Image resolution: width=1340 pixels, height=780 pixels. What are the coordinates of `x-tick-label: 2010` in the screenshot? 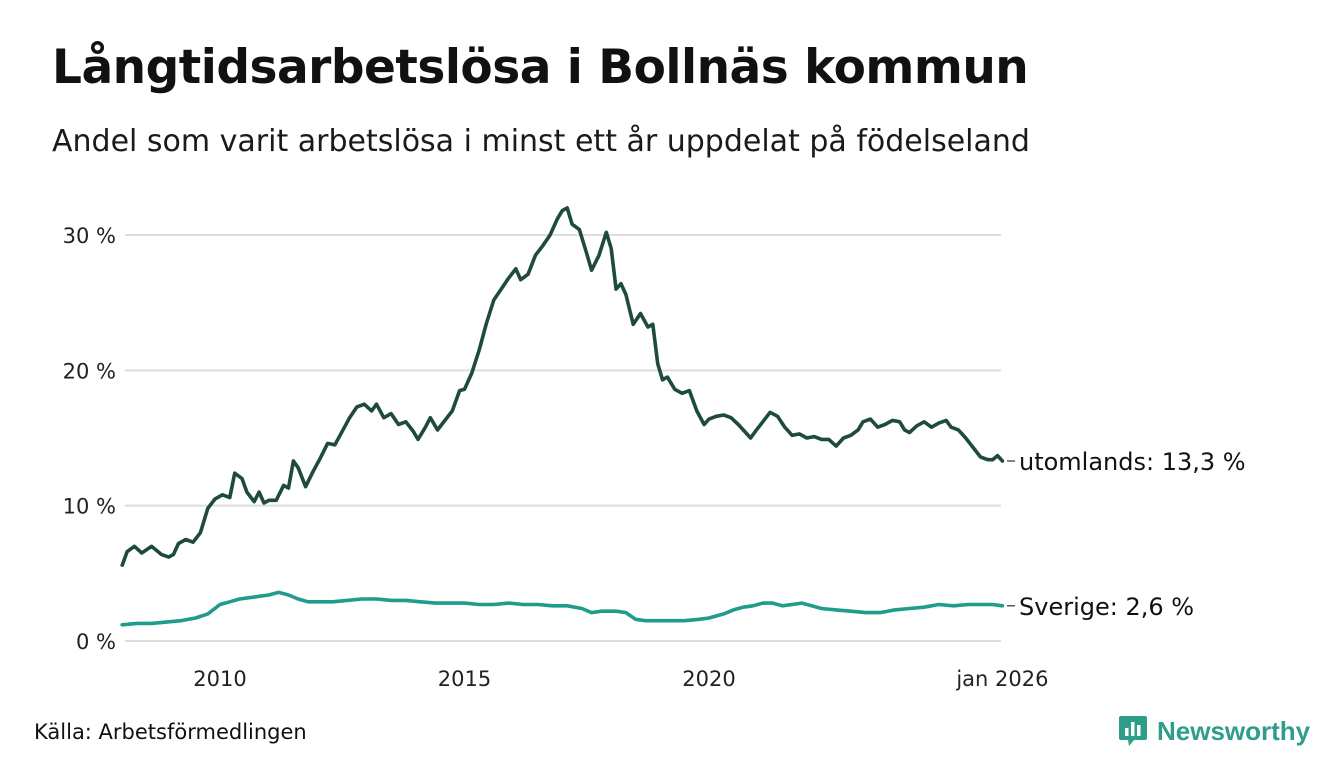 It's located at (219, 679).